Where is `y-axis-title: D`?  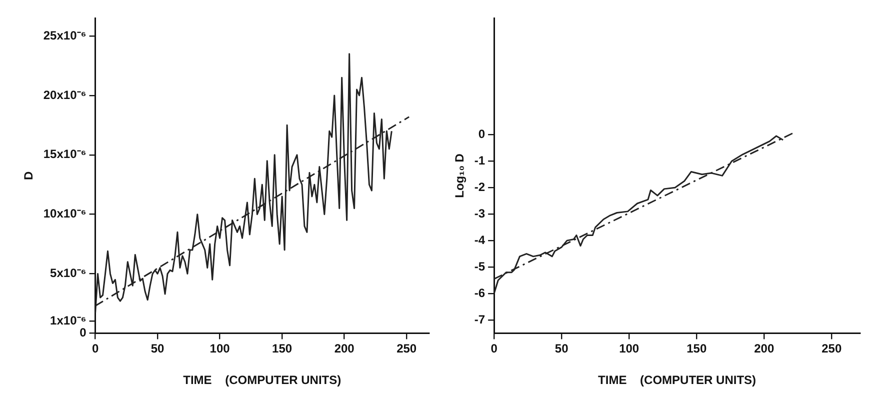 y-axis-title: D is located at coordinates (29, 175).